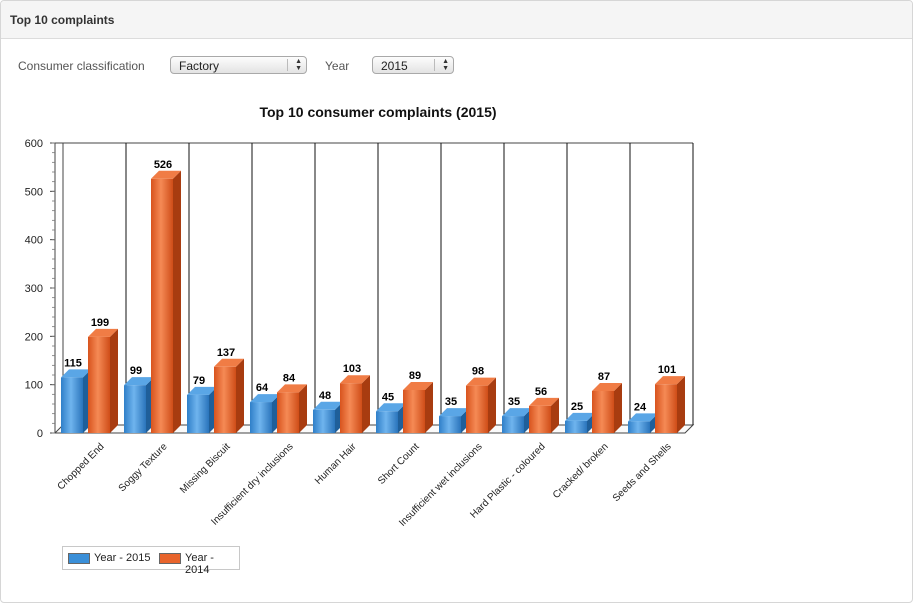 This screenshot has height=603, width=913. Describe the element at coordinates (34, 337) in the screenshot. I see `y-tick-label: 200` at that location.